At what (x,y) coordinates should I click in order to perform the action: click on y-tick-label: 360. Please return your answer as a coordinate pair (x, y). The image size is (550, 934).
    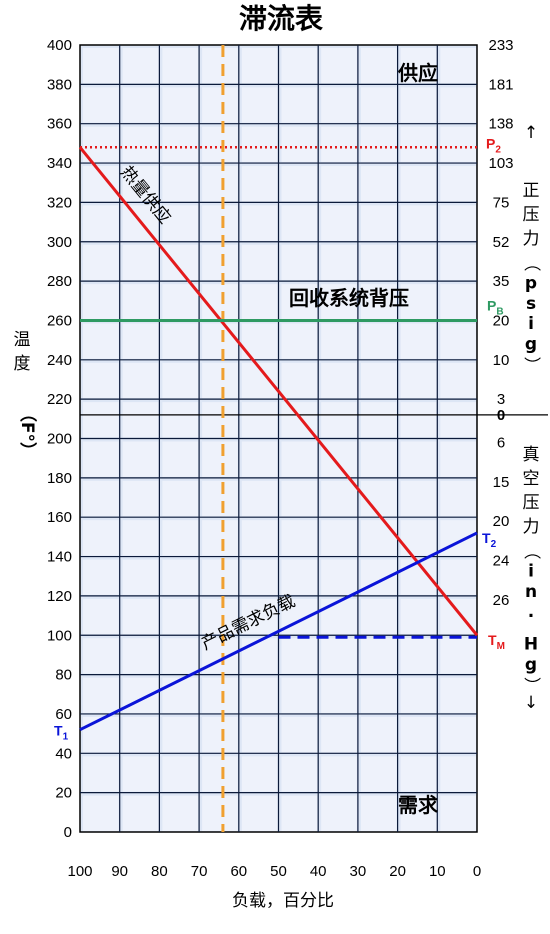
    Looking at the image, I should click on (59, 124).